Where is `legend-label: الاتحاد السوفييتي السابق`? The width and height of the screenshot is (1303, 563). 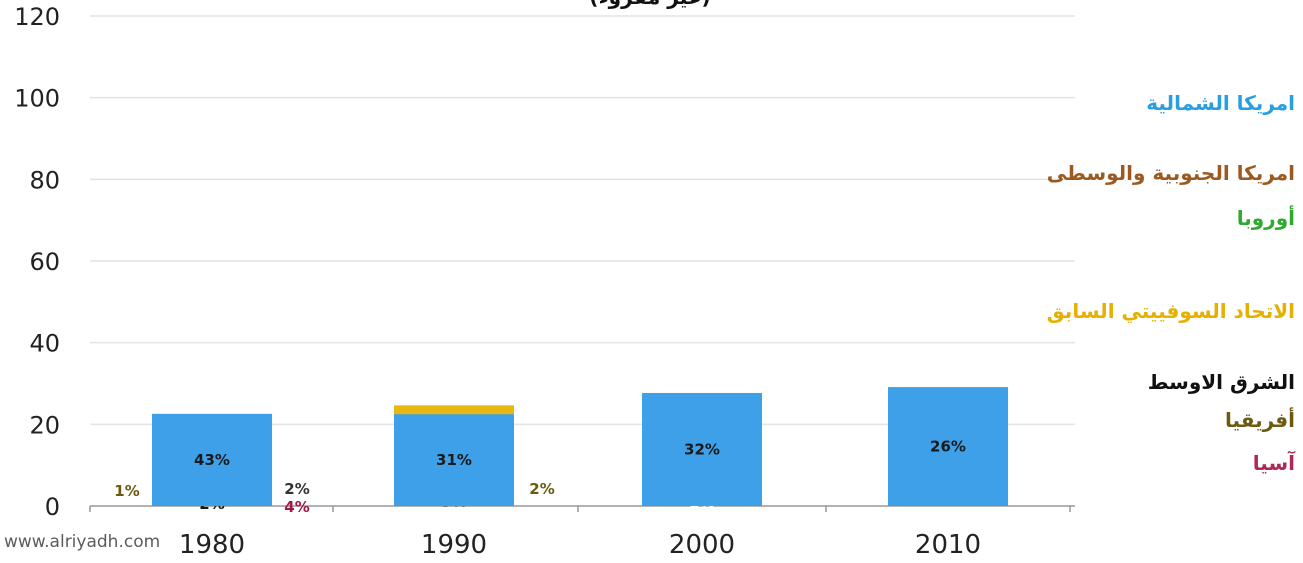 legend-label: الاتحاد السوفييتي السابق is located at coordinates (1171, 311).